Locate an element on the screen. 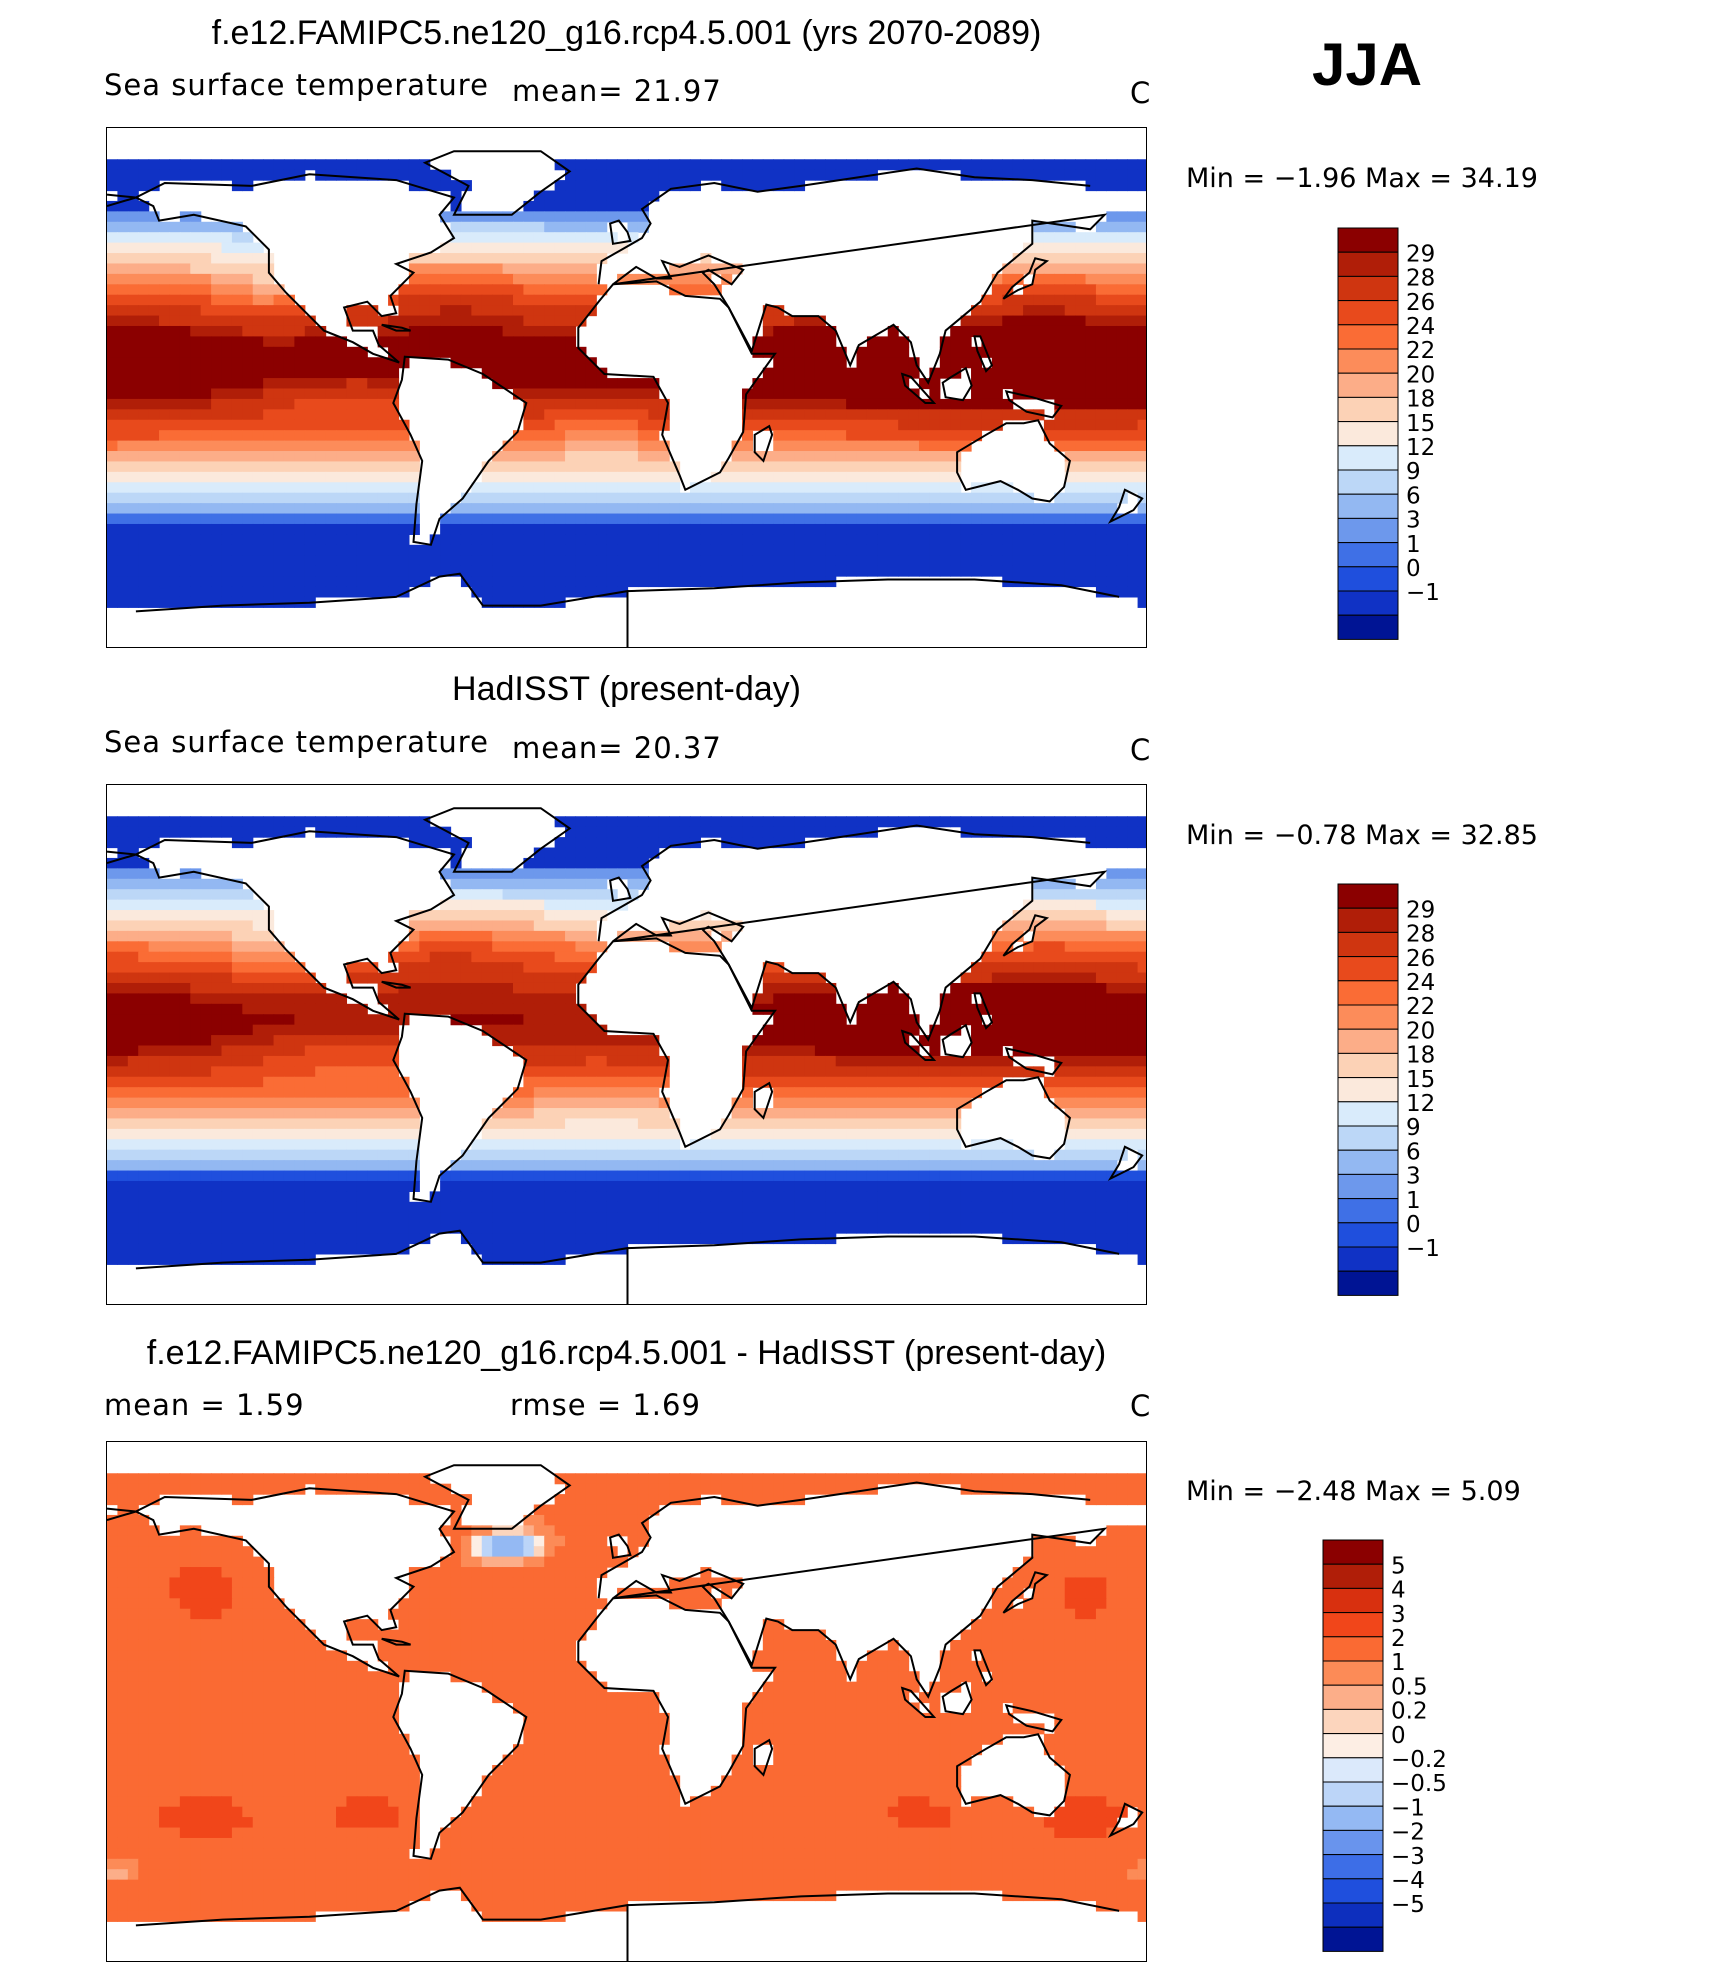  panel-3-colorbar-label: 1 is located at coordinates (1398, 1663).